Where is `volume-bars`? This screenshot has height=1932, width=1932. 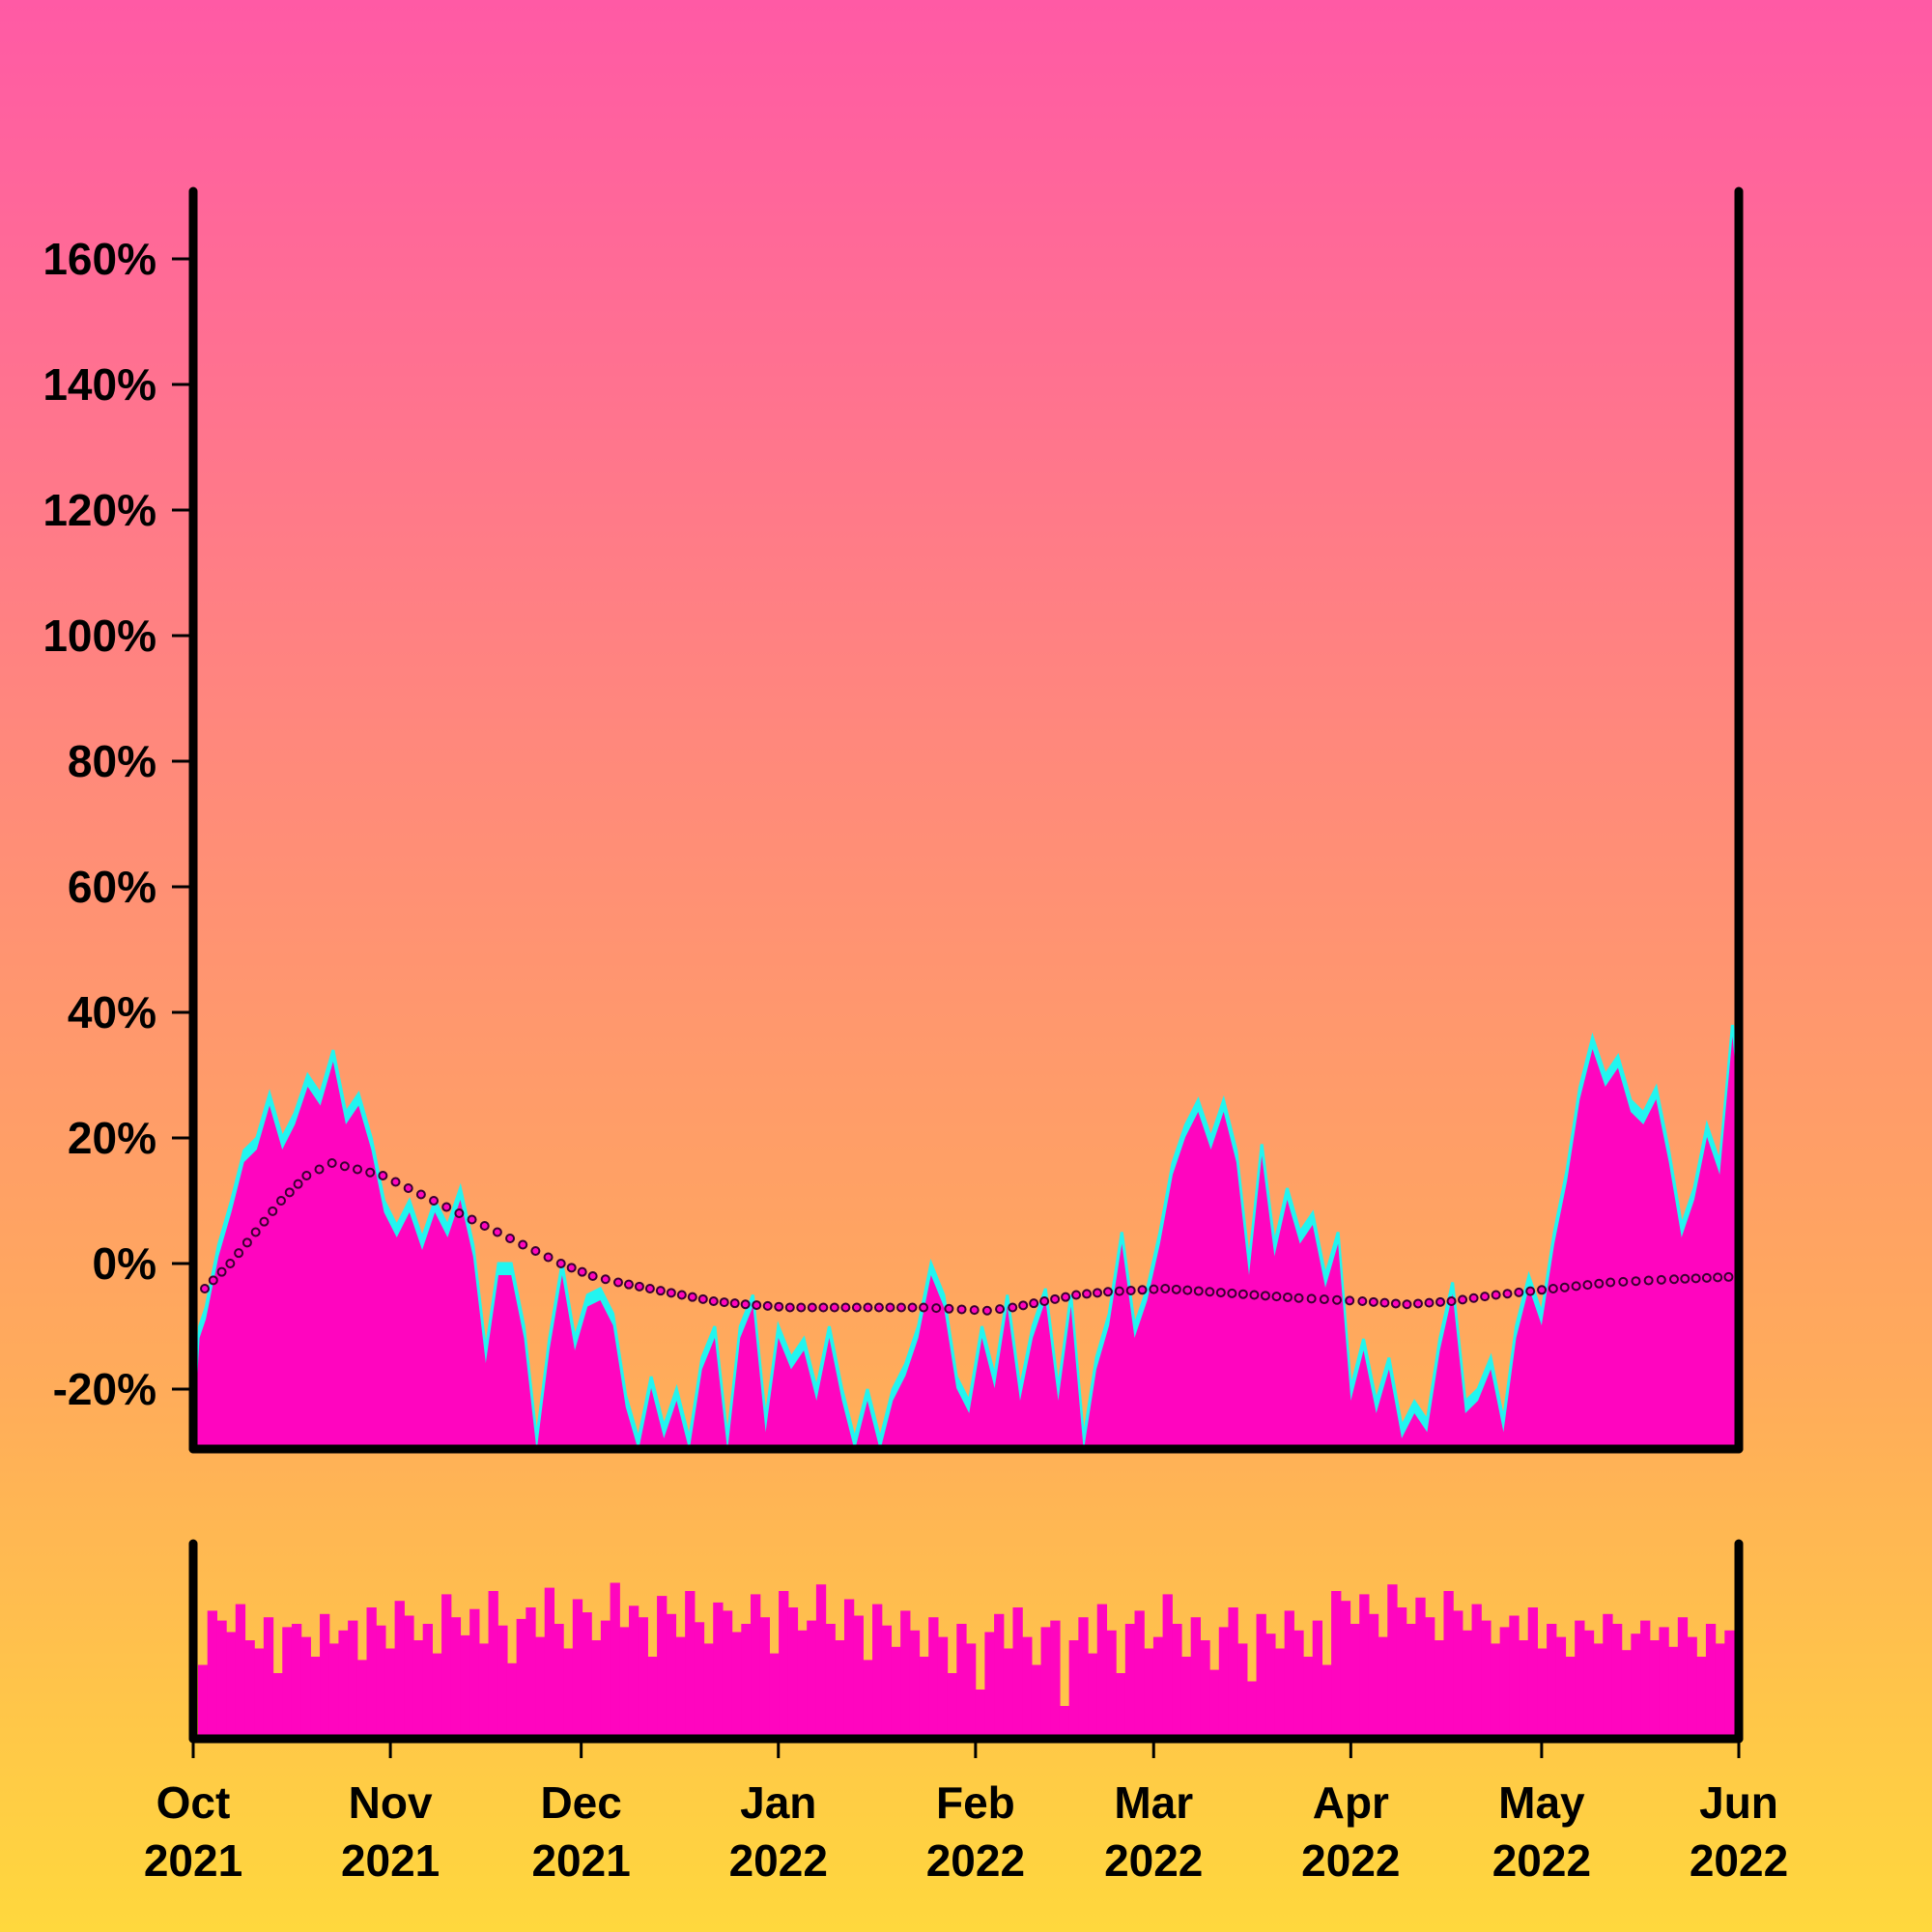
volume-bars is located at coordinates (966, 1660).